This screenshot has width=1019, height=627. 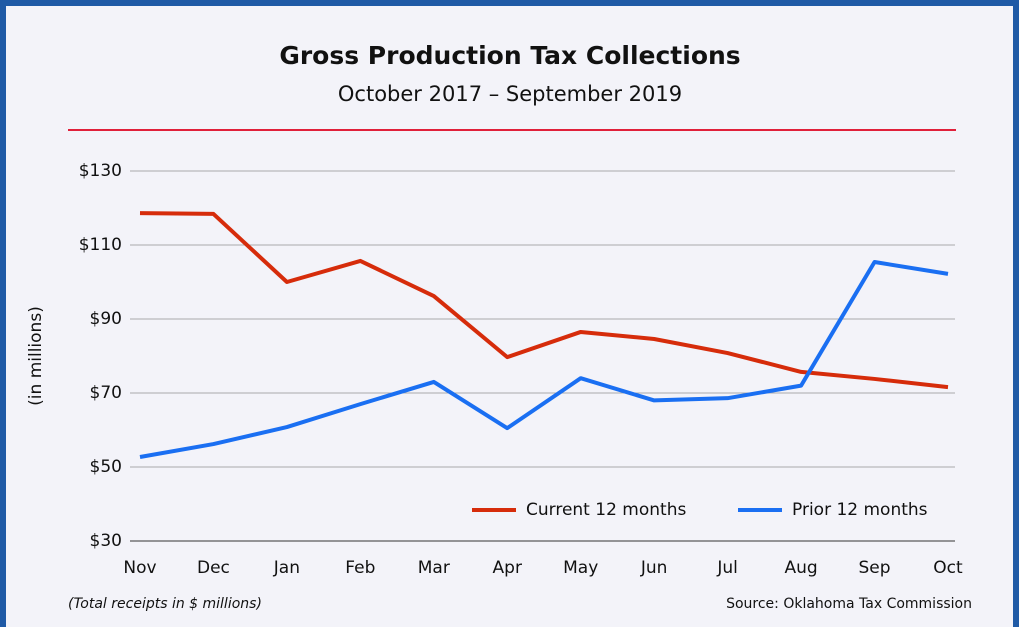 I want to click on y-tick-label: $90, so click(x=106, y=319).